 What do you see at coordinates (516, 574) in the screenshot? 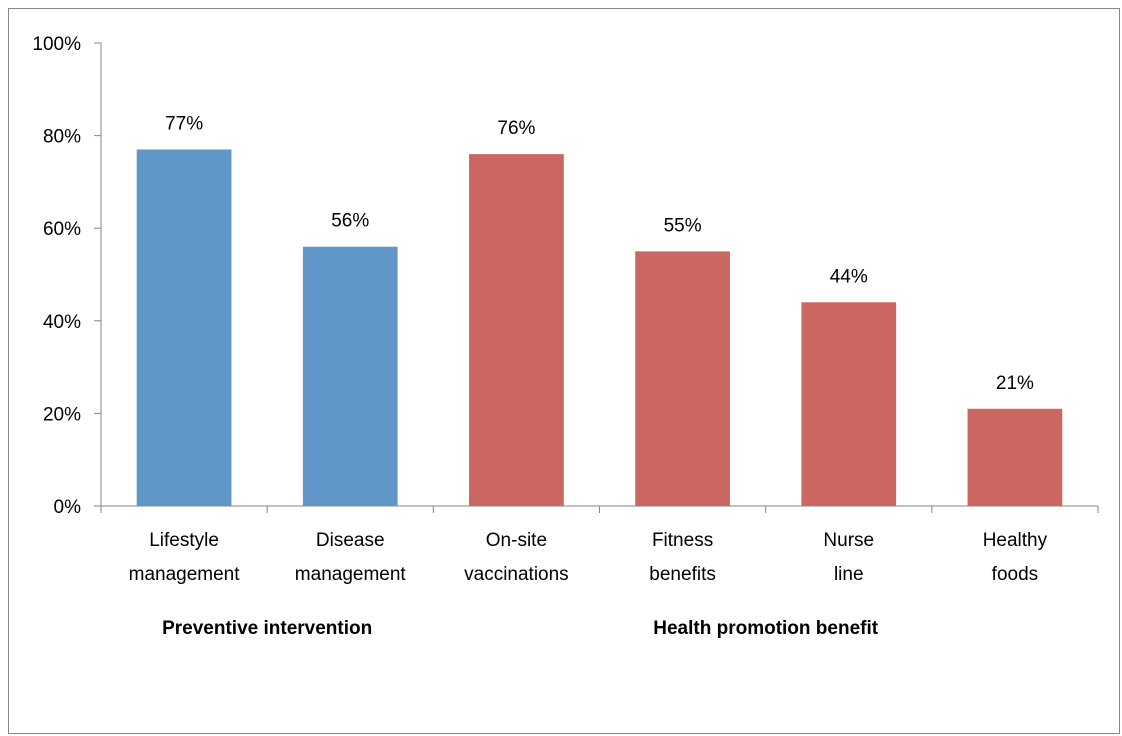
I see `x-category-label: vaccinations` at bounding box center [516, 574].